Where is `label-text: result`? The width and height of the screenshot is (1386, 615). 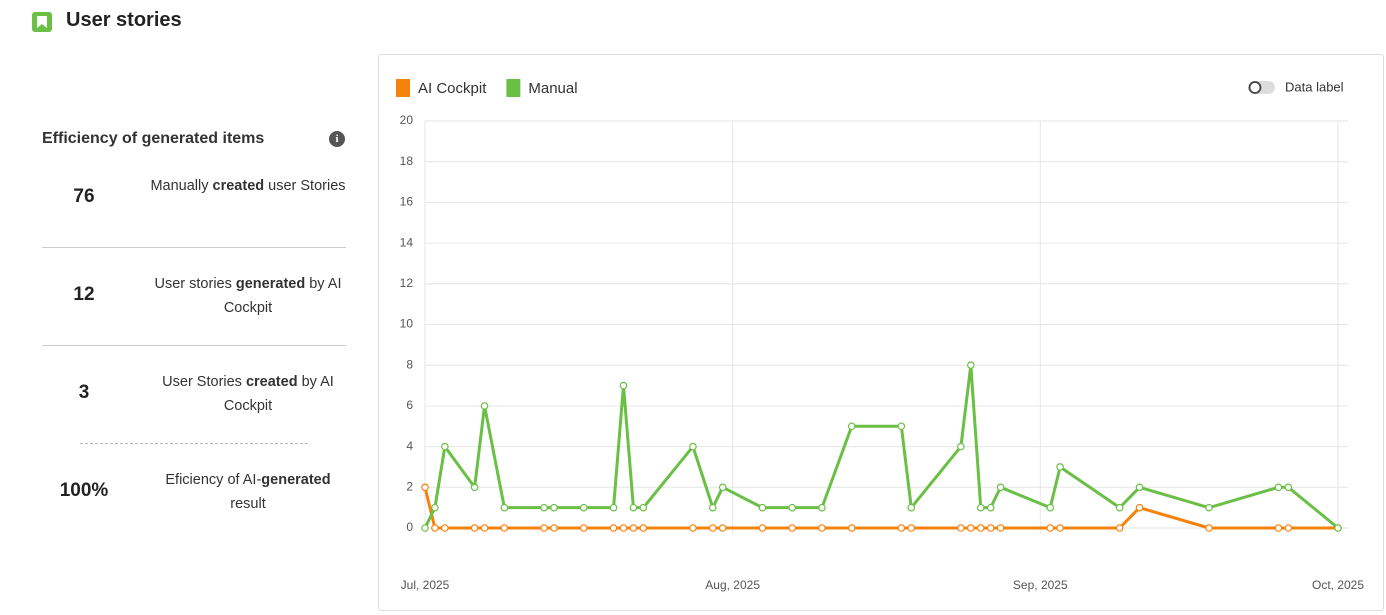
label-text: result is located at coordinates (248, 504).